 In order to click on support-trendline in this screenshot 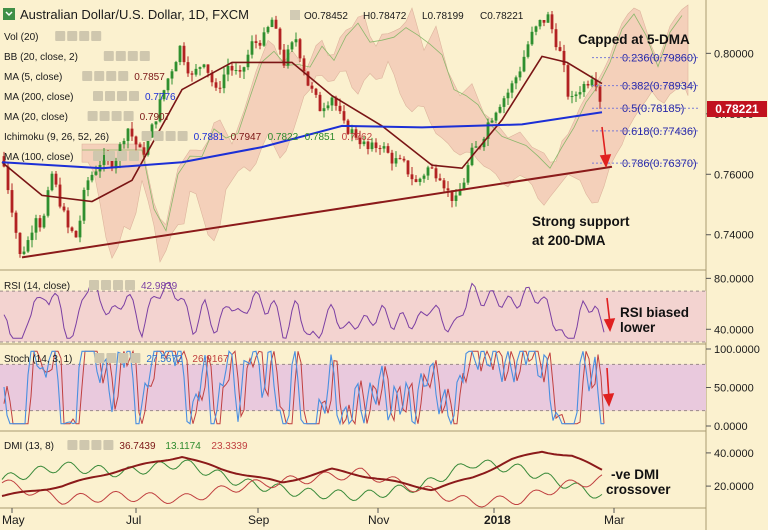, I will do `click(317, 212)`.